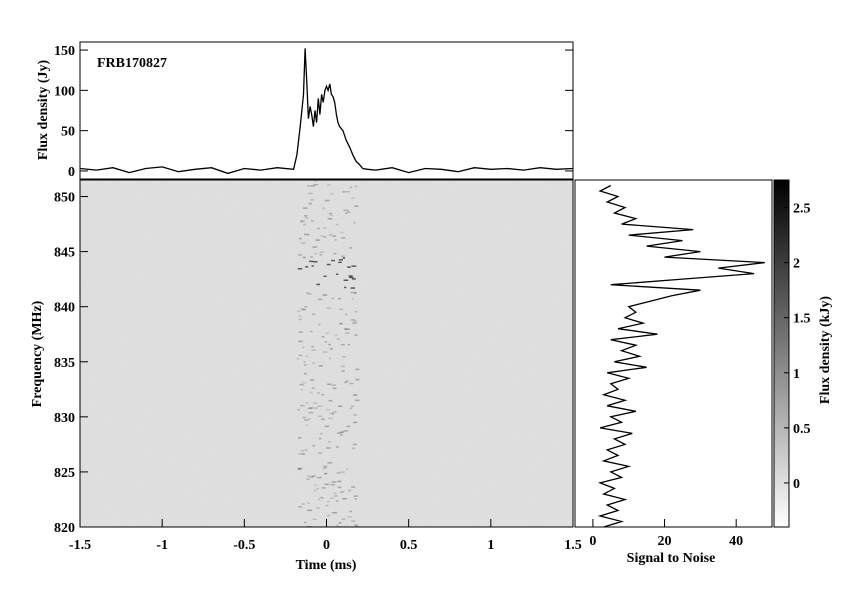 The image size is (860, 612). What do you see at coordinates (325, 536) in the screenshot?
I see `waterfall-x-ticks: -1.5 -1 -0.5 0 0.5 1 1.5` at bounding box center [325, 536].